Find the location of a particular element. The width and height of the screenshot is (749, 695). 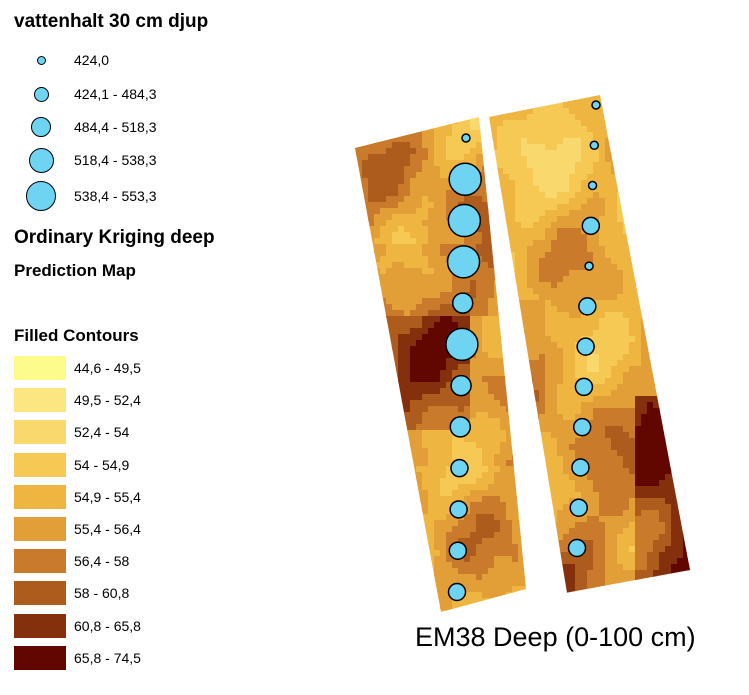

kriging-legend-subtitle: Prediction Map is located at coordinates (75, 270).